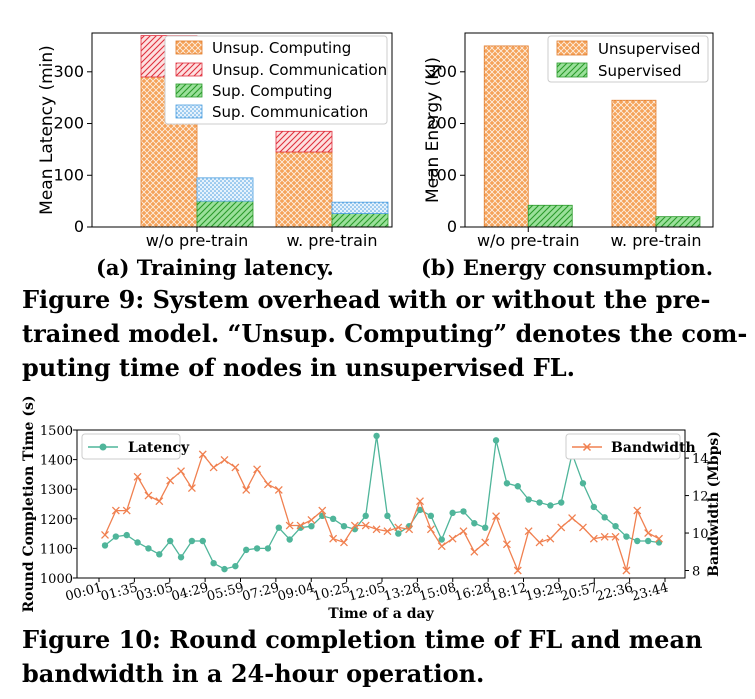 Image resolution: width=755 pixels, height=699 pixels. What do you see at coordinates (508, 592) in the screenshot?
I see `chart-c-xtick-label: 18:12` at bounding box center [508, 592].